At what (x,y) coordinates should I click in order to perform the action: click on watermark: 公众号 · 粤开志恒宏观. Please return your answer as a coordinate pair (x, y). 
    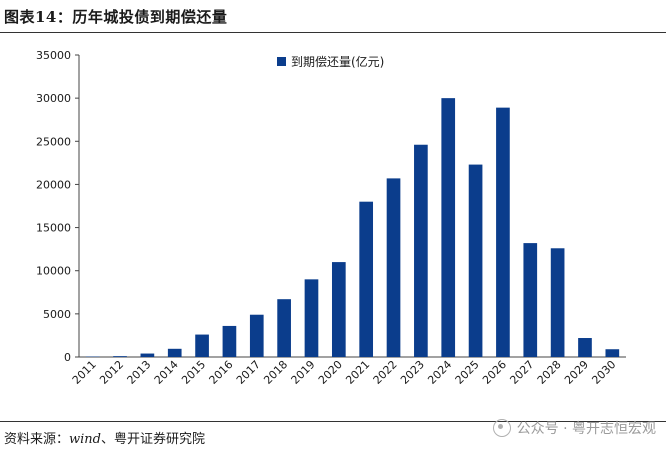
    Looking at the image, I should click on (574, 428).